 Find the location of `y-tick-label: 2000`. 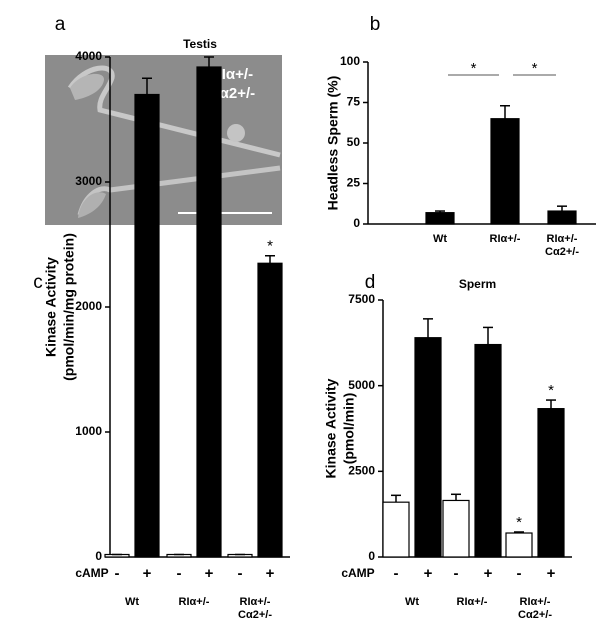

y-tick-label: 2000 is located at coordinates (88, 306).